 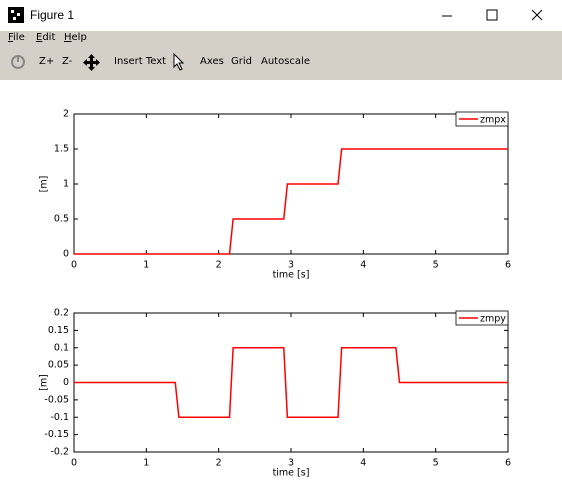 I want to click on y-tick-label: -0.1, so click(x=59, y=417).